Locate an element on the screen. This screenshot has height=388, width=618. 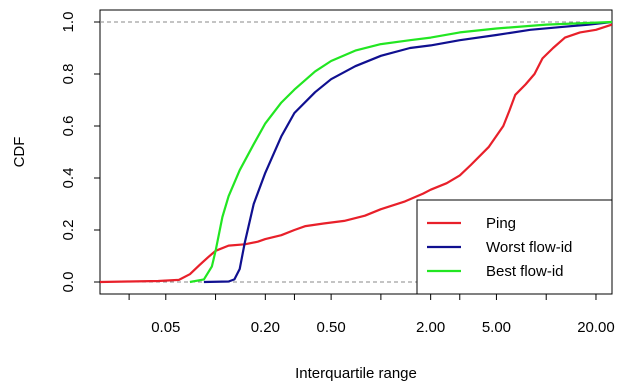
x-tick-label-5: 20.00 is located at coordinates (596, 327).